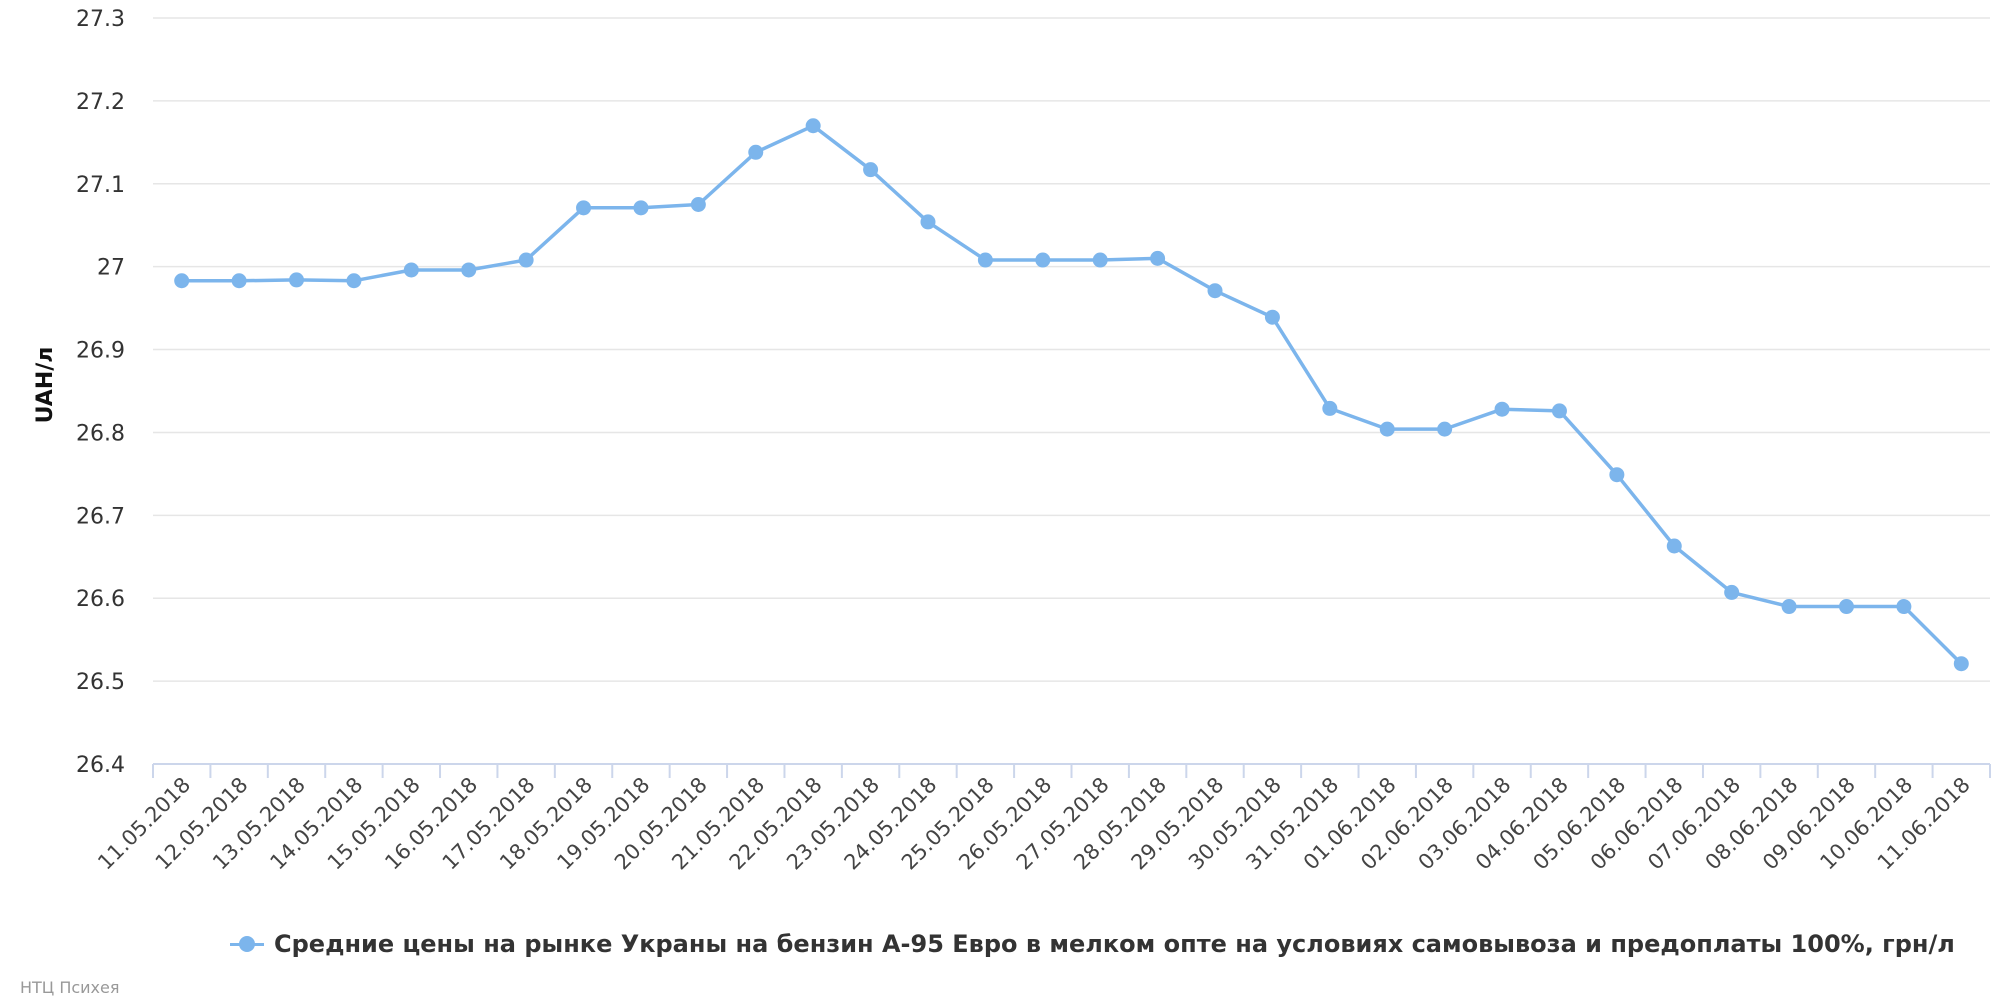  Describe the element at coordinates (70, 987) in the screenshot. I see `credits: НТЦ Психея` at that location.